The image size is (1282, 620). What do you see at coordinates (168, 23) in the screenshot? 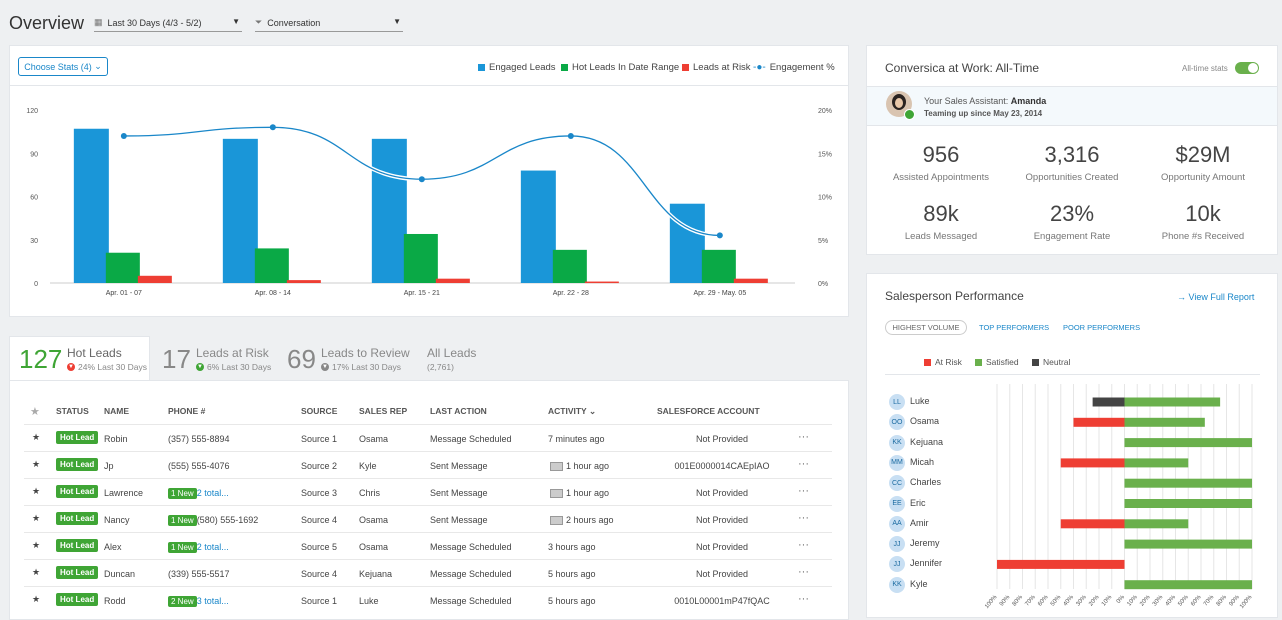
I see `date-range-dropdown: ▦ Last 30 Days (4/3 - 5/2) ▼` at bounding box center [168, 23].